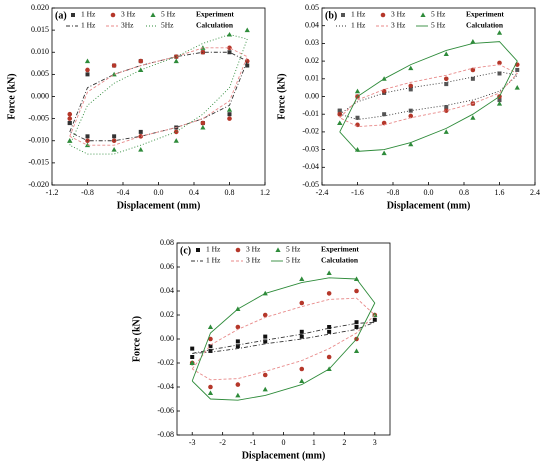  I want to click on x-tick-label: -0.4, so click(123, 192).